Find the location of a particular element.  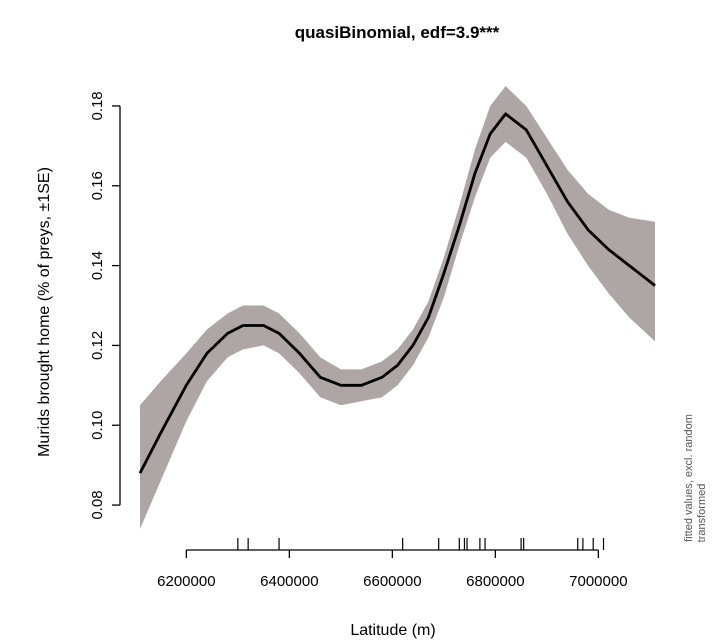

x-tick-label: 6600000 is located at coordinates (392, 581).